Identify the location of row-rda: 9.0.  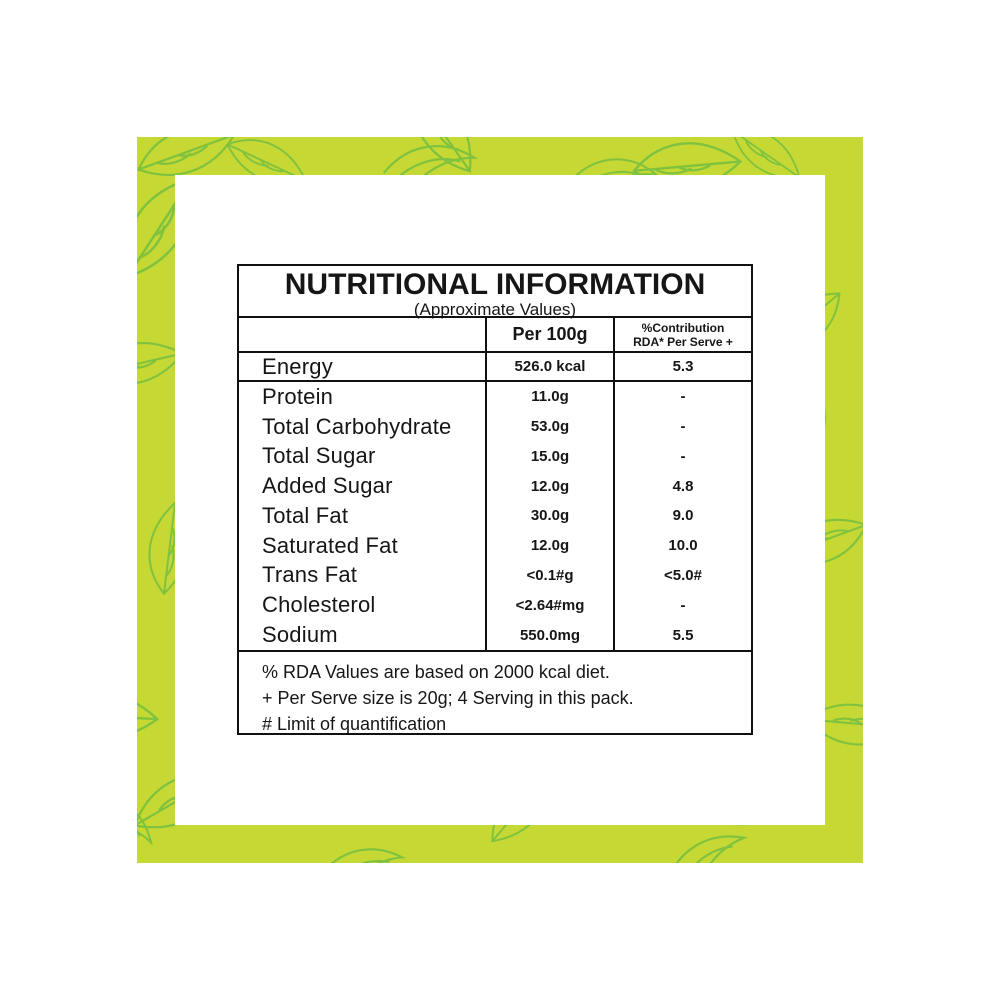
(683, 516).